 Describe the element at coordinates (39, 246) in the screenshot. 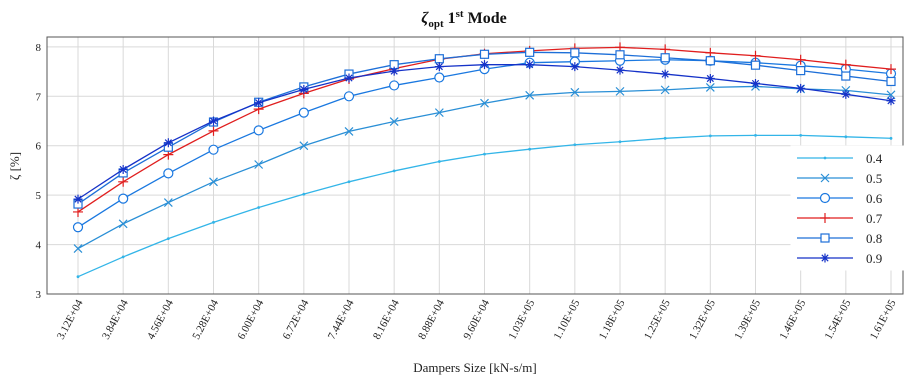

I see `y-tick-label: 4` at that location.